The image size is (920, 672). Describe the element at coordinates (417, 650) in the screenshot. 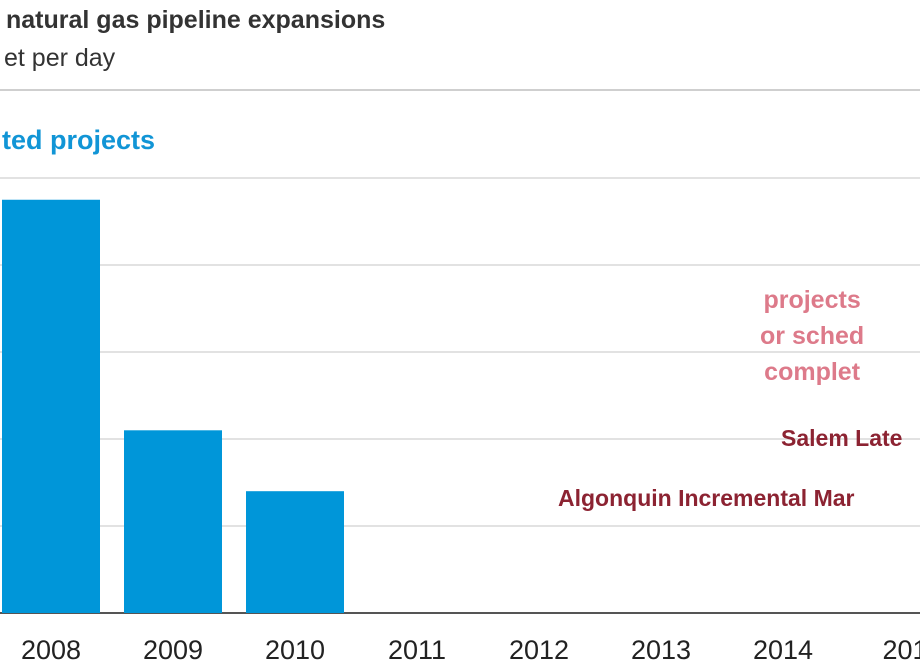

I see `x-tick-label-2011: 2011` at that location.